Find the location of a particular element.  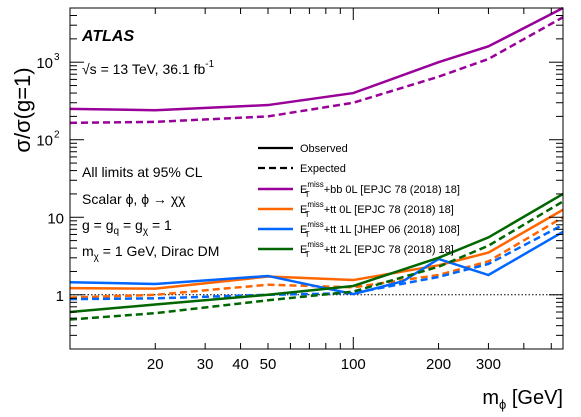

legend-expected-label: Expected is located at coordinates (323, 169).